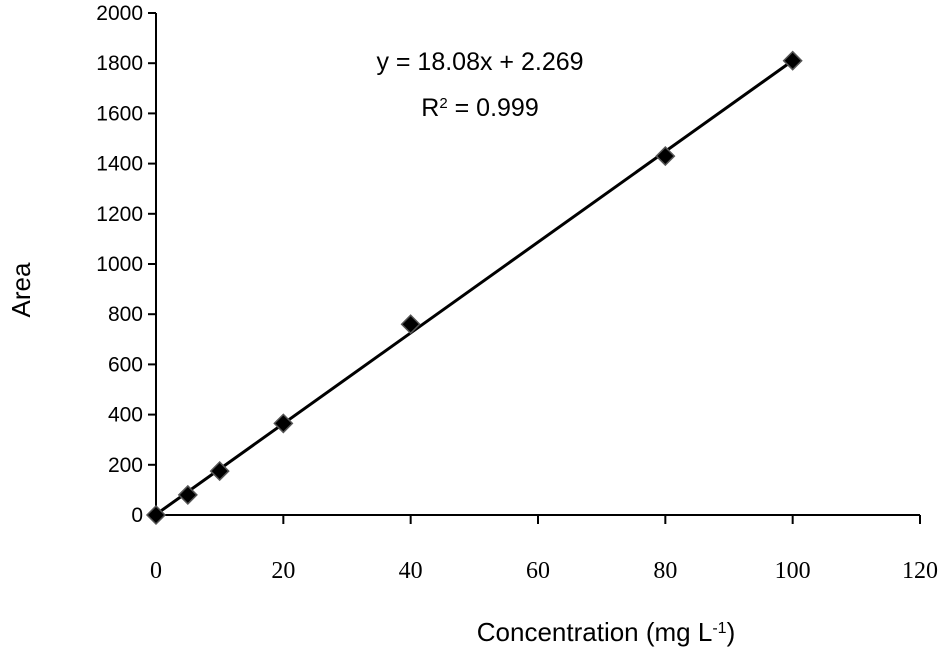 The width and height of the screenshot is (945, 651). What do you see at coordinates (479, 62) in the screenshot?
I see `equation-label: y = 18.08x + 2.269` at bounding box center [479, 62].